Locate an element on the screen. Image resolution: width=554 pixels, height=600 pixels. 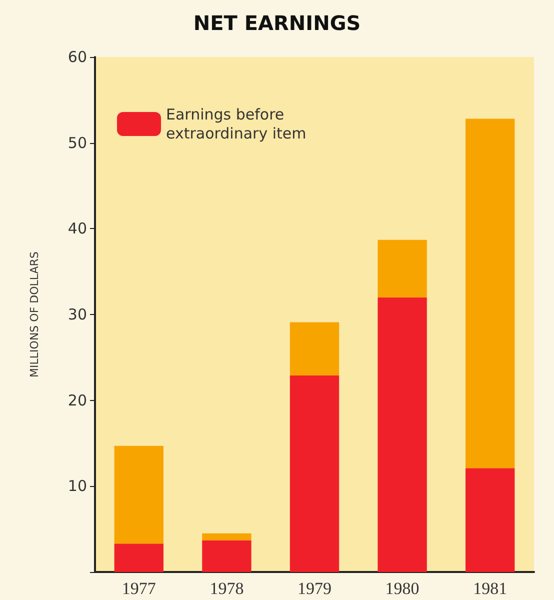
y-tick-label: 10 is located at coordinates (77, 486).